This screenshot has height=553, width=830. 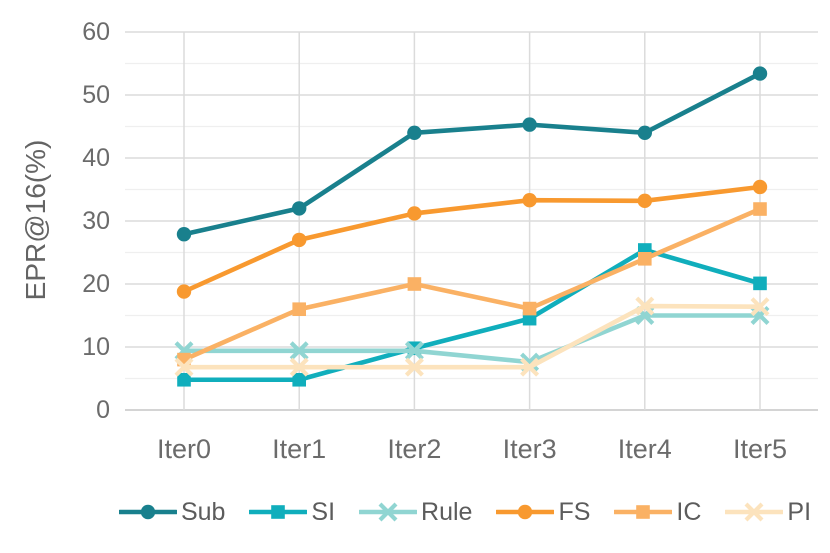 What do you see at coordinates (689, 511) in the screenshot?
I see `legend-label: IC` at bounding box center [689, 511].